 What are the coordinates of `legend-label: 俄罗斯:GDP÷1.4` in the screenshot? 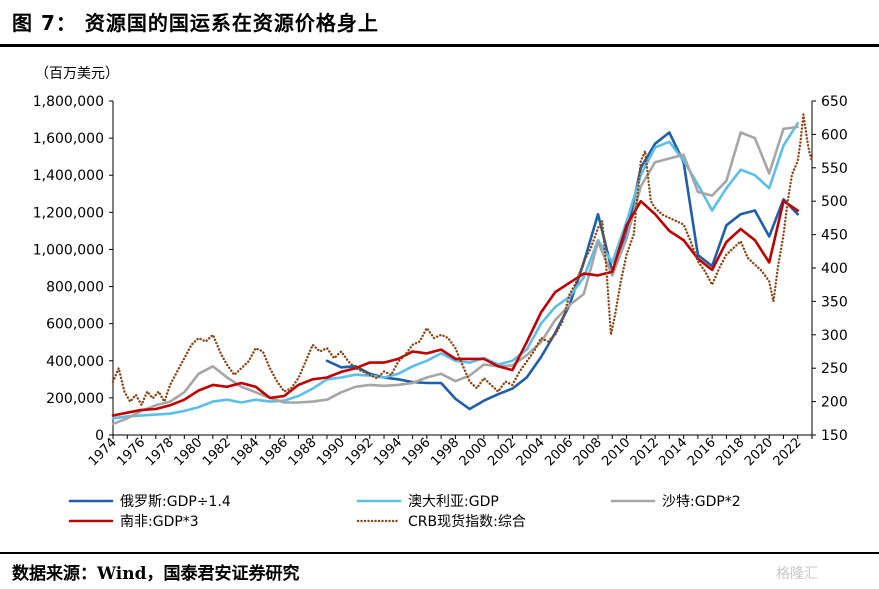 It's located at (175, 502).